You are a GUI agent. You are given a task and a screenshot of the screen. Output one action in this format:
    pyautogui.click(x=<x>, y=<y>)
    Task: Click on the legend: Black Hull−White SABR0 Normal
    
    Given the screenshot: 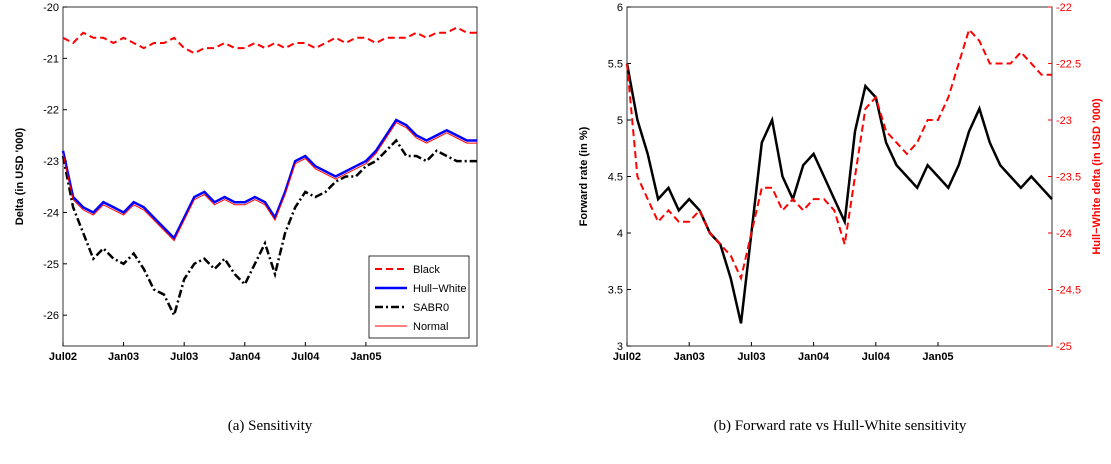 What is the action you would take?
    pyautogui.click(x=419, y=297)
    